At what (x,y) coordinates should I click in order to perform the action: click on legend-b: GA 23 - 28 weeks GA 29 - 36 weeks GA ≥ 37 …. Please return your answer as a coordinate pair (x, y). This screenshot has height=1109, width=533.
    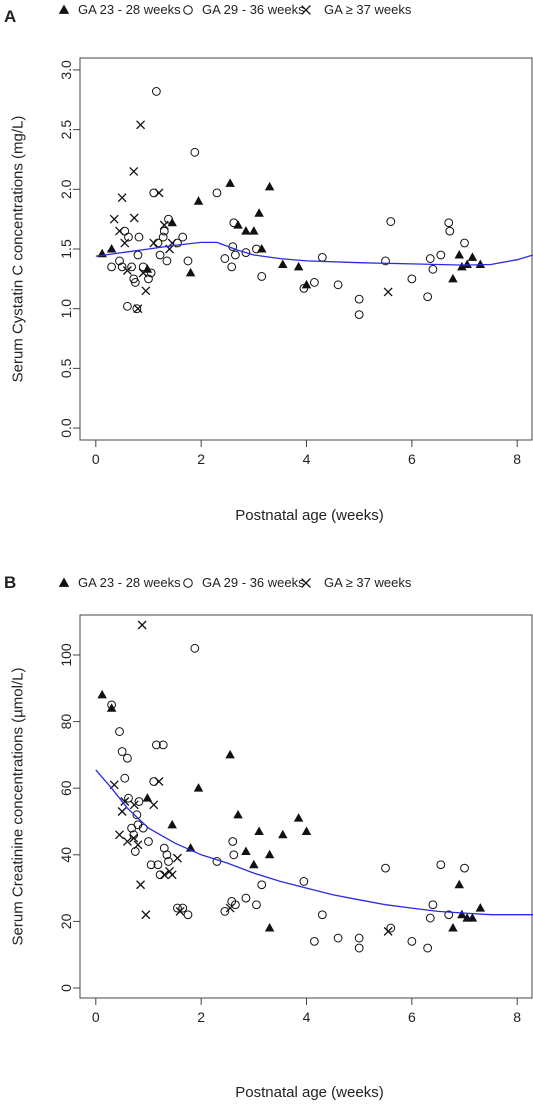
    Looking at the image, I should click on (235, 582).